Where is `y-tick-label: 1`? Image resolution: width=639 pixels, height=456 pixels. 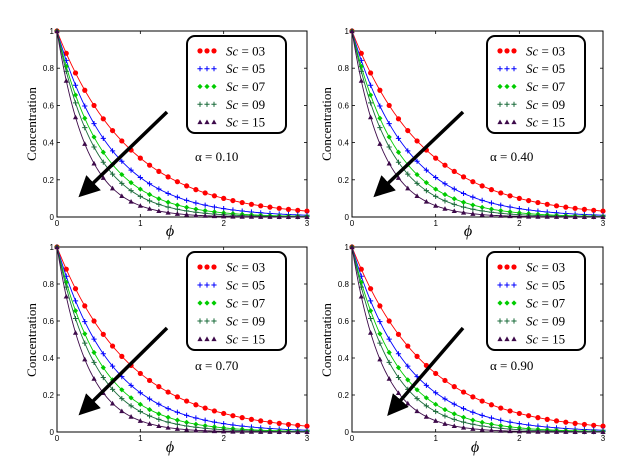 y-tick-label: 1 is located at coordinates (52, 247).